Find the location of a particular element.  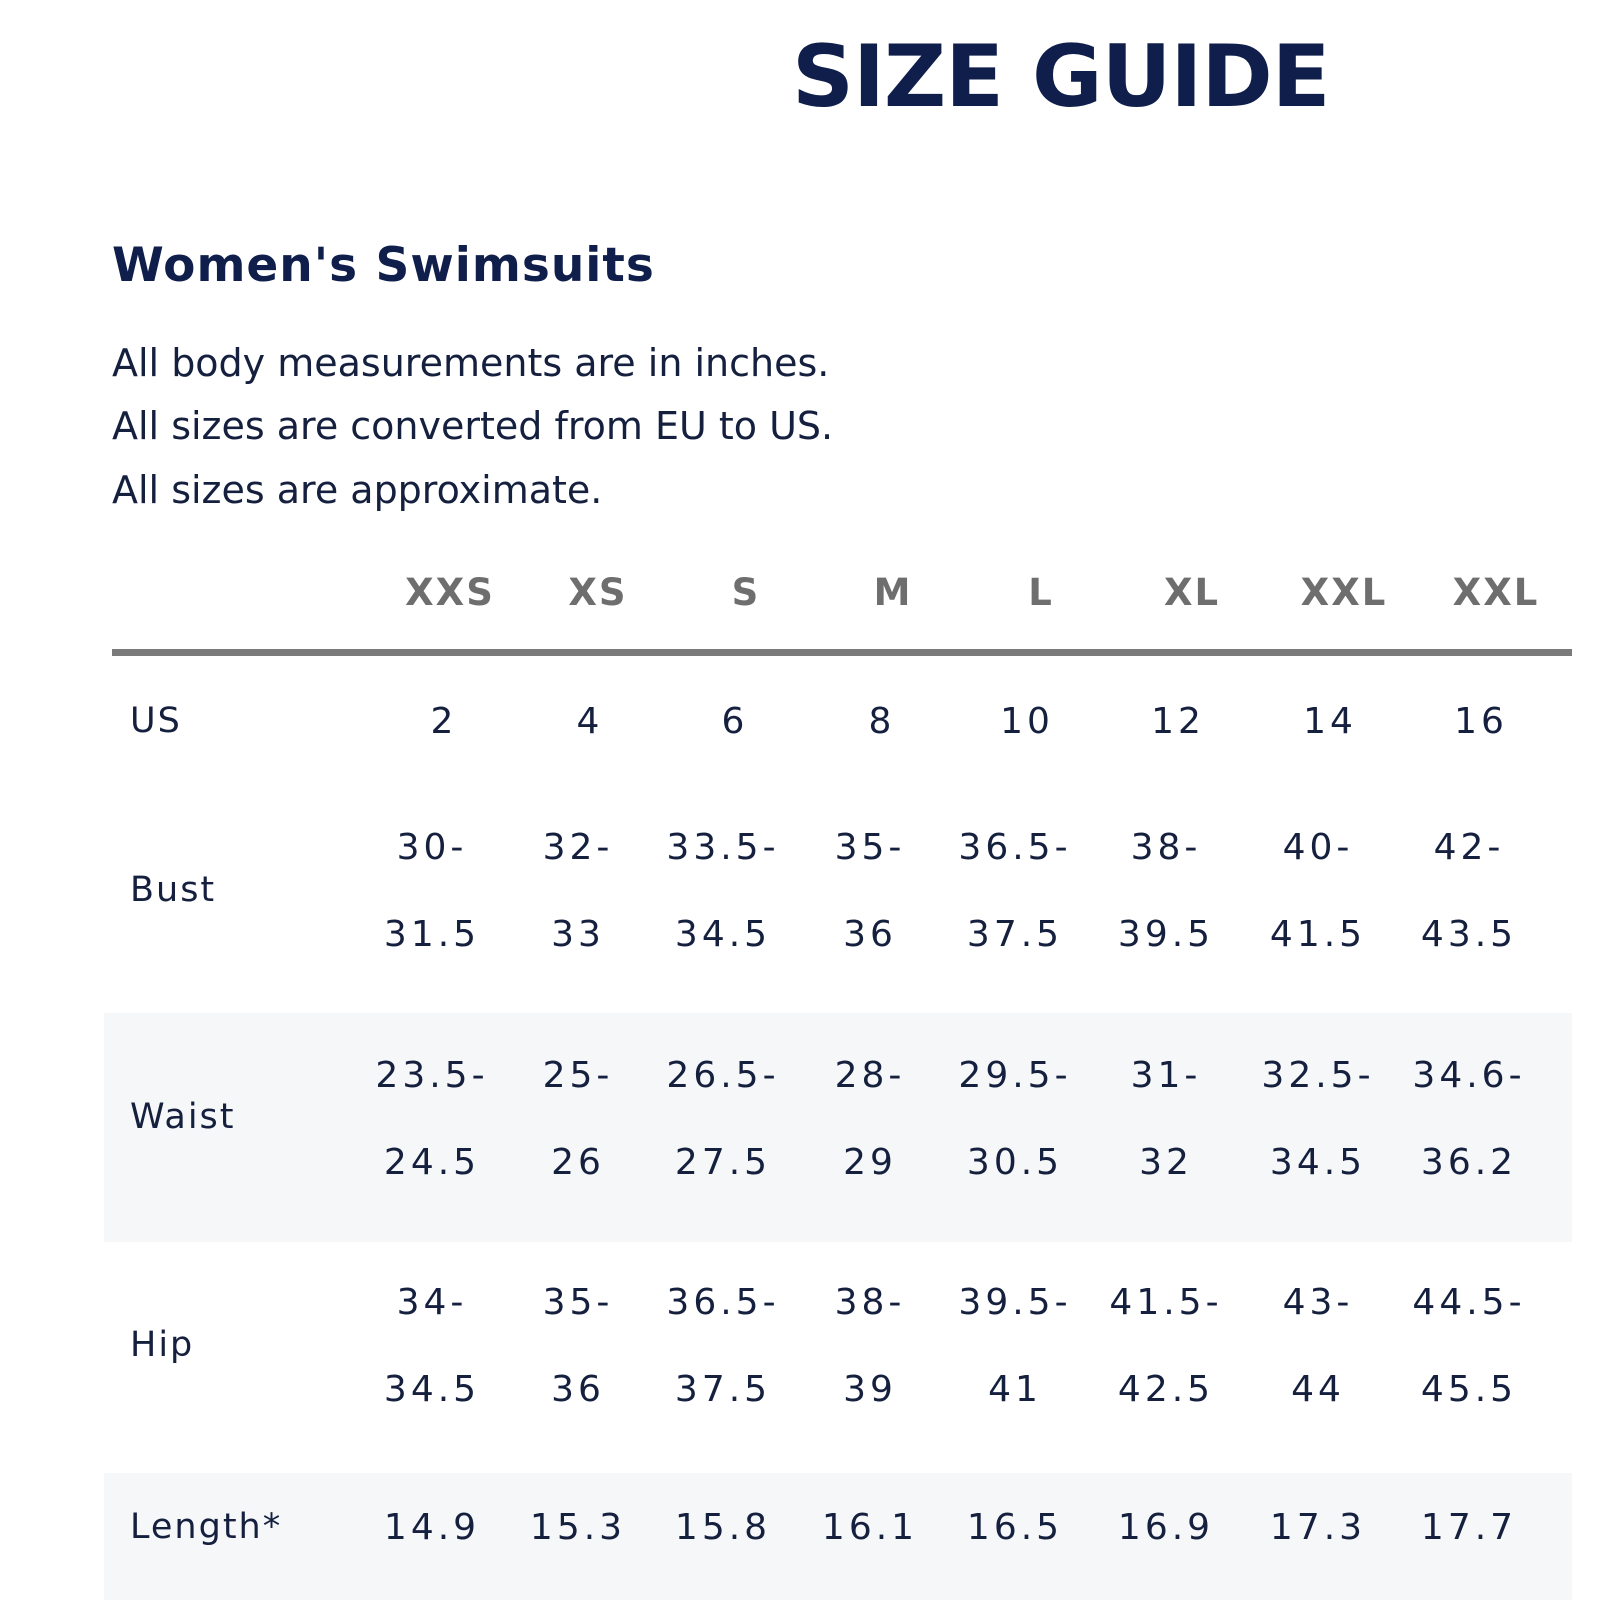

bust-range-end: 43.5 is located at coordinates (1469, 934).